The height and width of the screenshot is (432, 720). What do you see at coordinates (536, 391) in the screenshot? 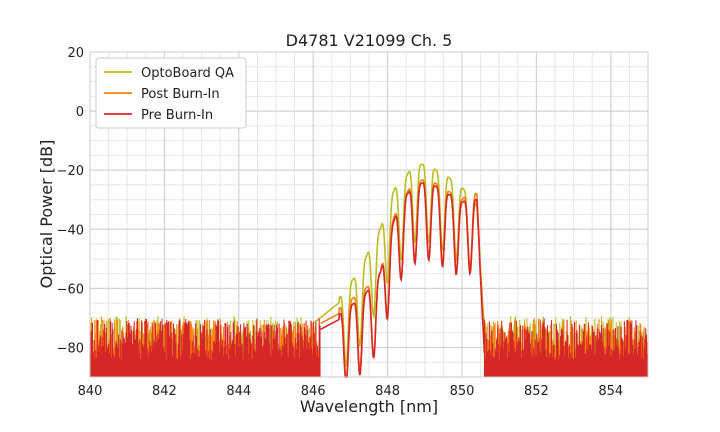
I see `x-tick-label: 852` at bounding box center [536, 391].